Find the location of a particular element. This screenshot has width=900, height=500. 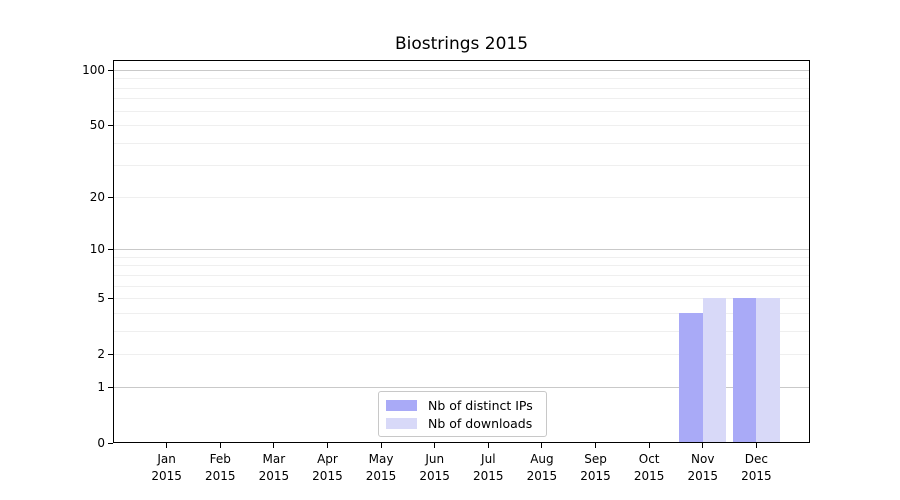

x-tick-month-mar: Mar is located at coordinates (274, 459).